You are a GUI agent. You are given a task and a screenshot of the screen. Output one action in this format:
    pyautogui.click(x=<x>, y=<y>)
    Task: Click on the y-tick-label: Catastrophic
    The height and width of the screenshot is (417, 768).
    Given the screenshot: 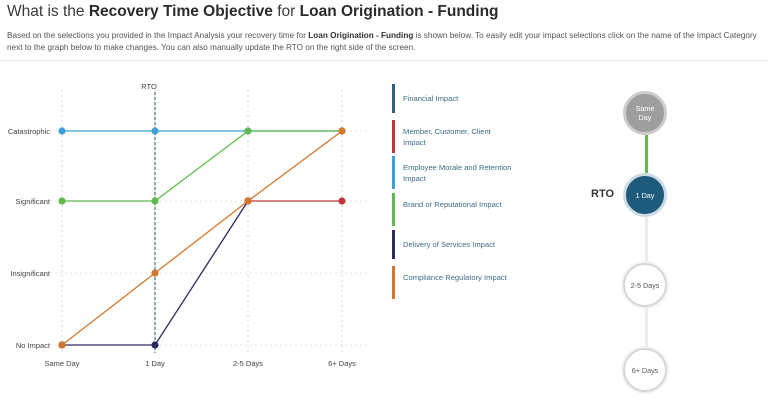 What is the action you would take?
    pyautogui.click(x=29, y=131)
    